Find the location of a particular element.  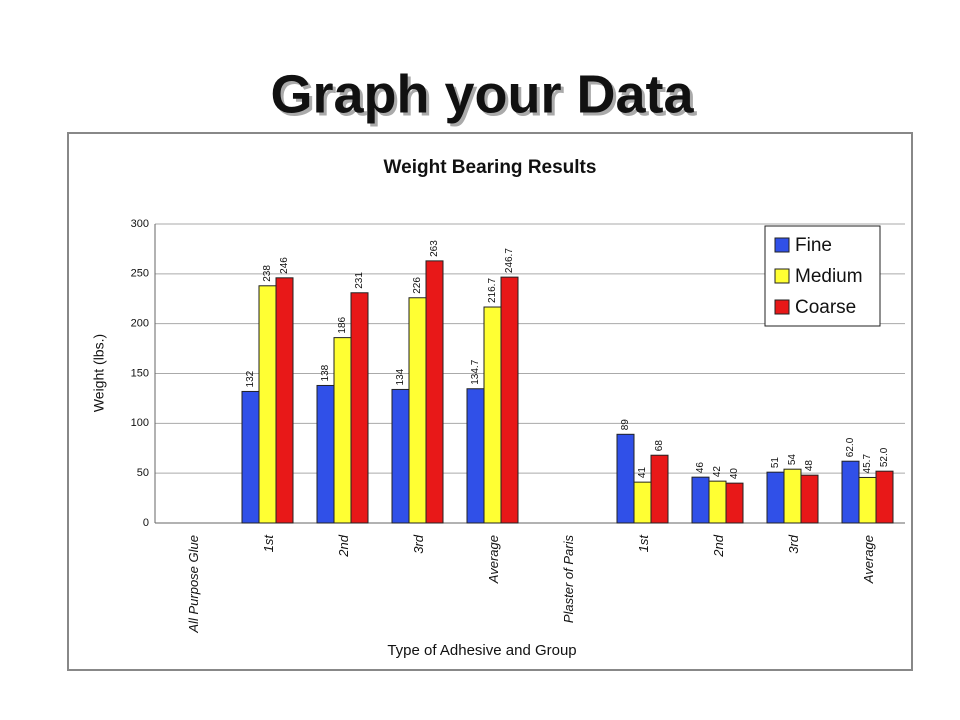

y-tick-label: 300 is located at coordinates (140, 224).